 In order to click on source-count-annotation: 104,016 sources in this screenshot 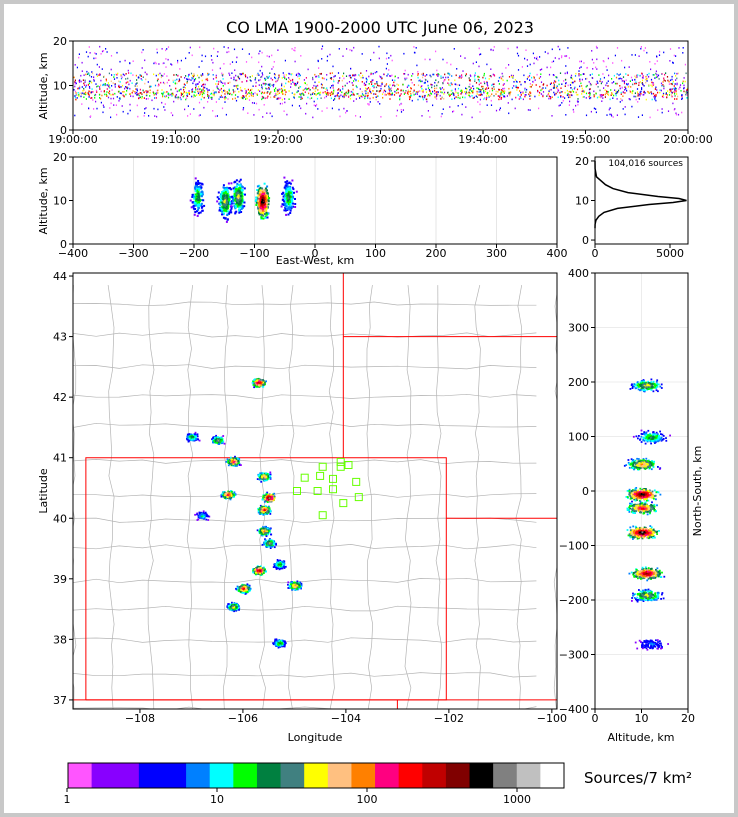, I will do `click(645, 164)`.